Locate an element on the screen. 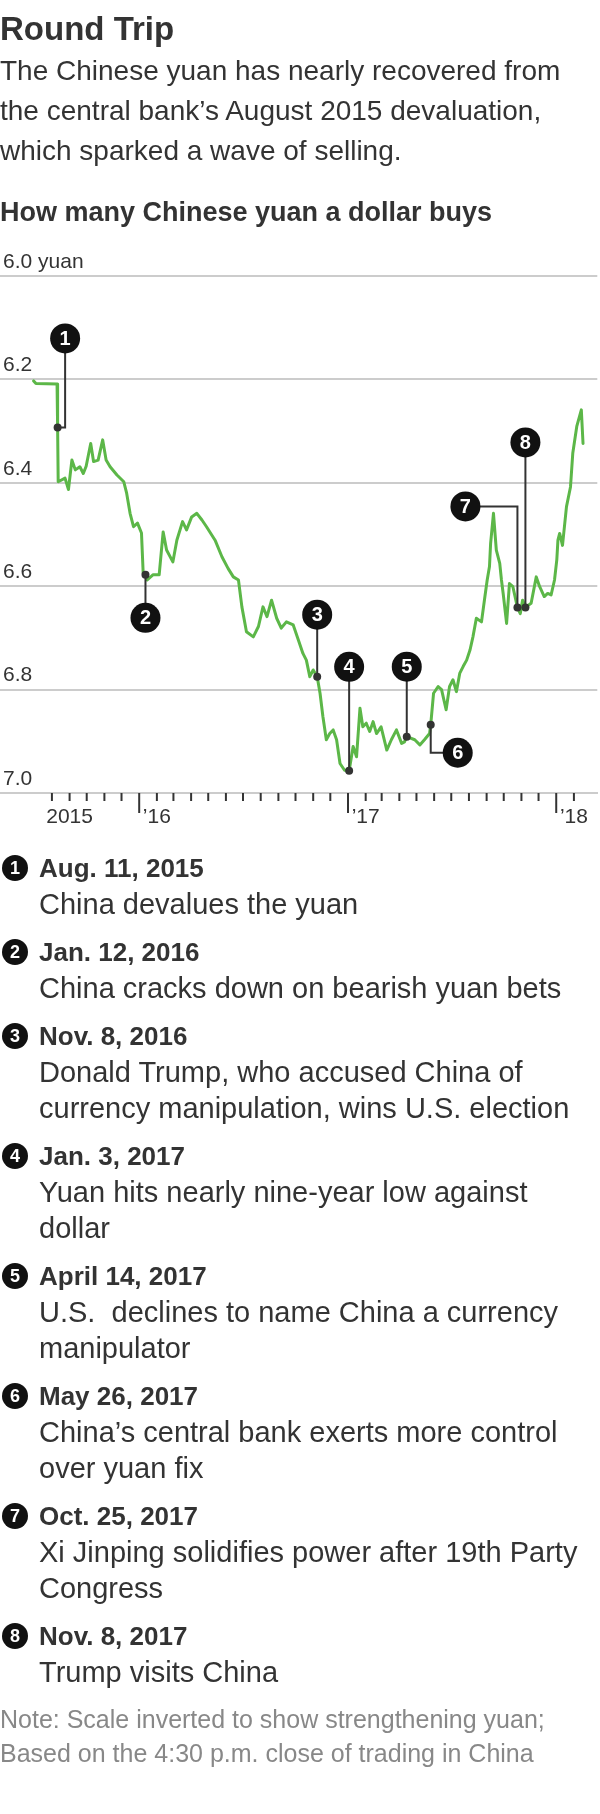 The image size is (600, 1814). annotation: 5 is located at coordinates (407, 666).